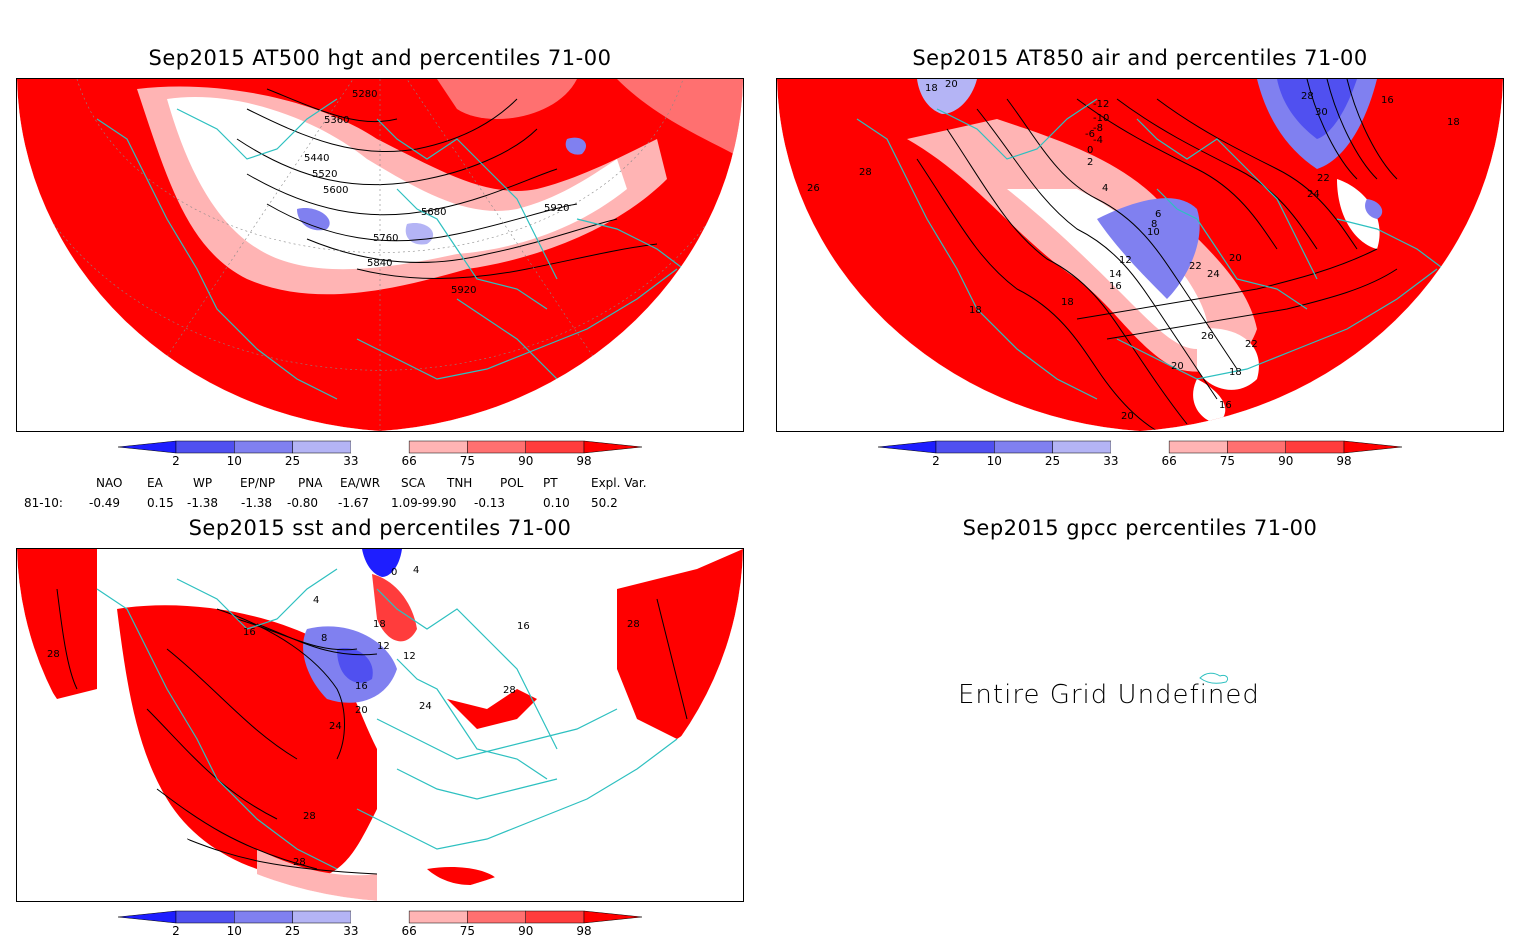 The height and width of the screenshot is (940, 1520). Describe the element at coordinates (336, 120) in the screenshot. I see `contour-label: 5360` at that location.